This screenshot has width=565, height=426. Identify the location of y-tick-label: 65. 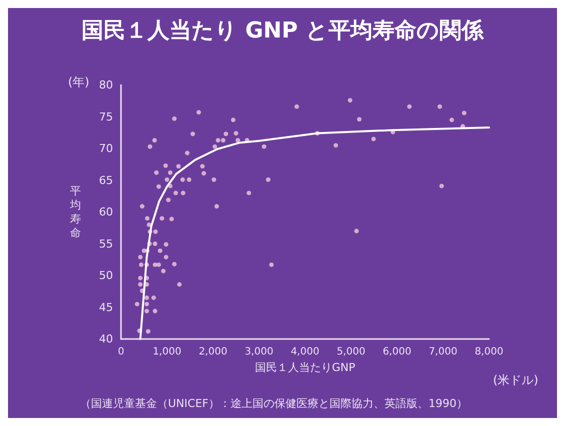
(106, 180).